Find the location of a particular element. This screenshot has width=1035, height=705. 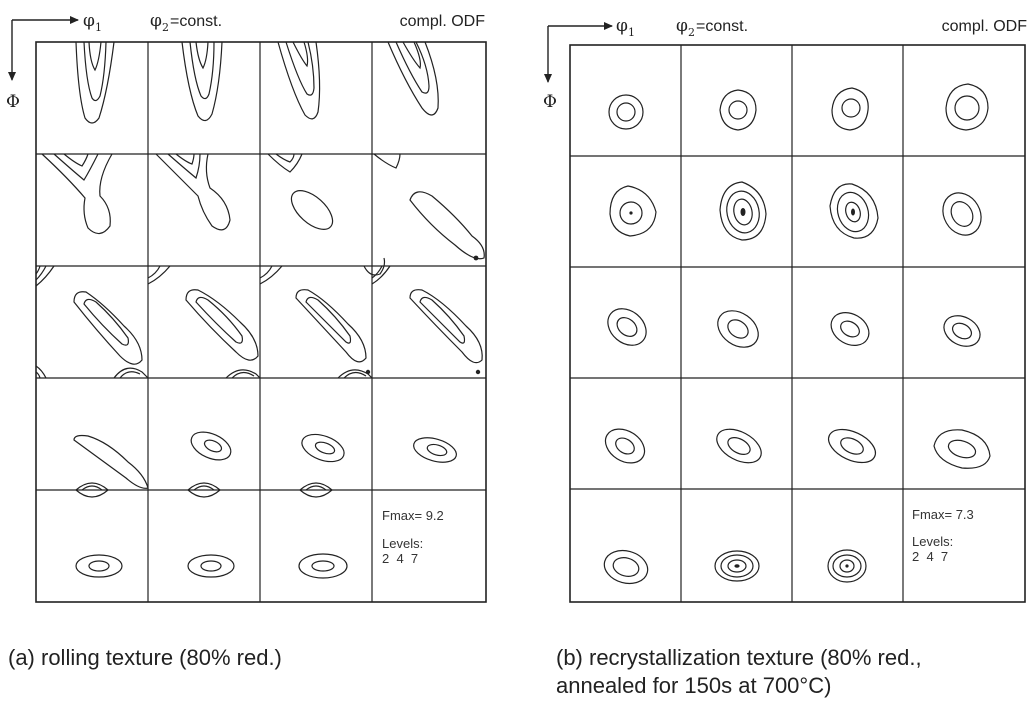

section-b-r2-c4 is located at coordinates (962, 214).